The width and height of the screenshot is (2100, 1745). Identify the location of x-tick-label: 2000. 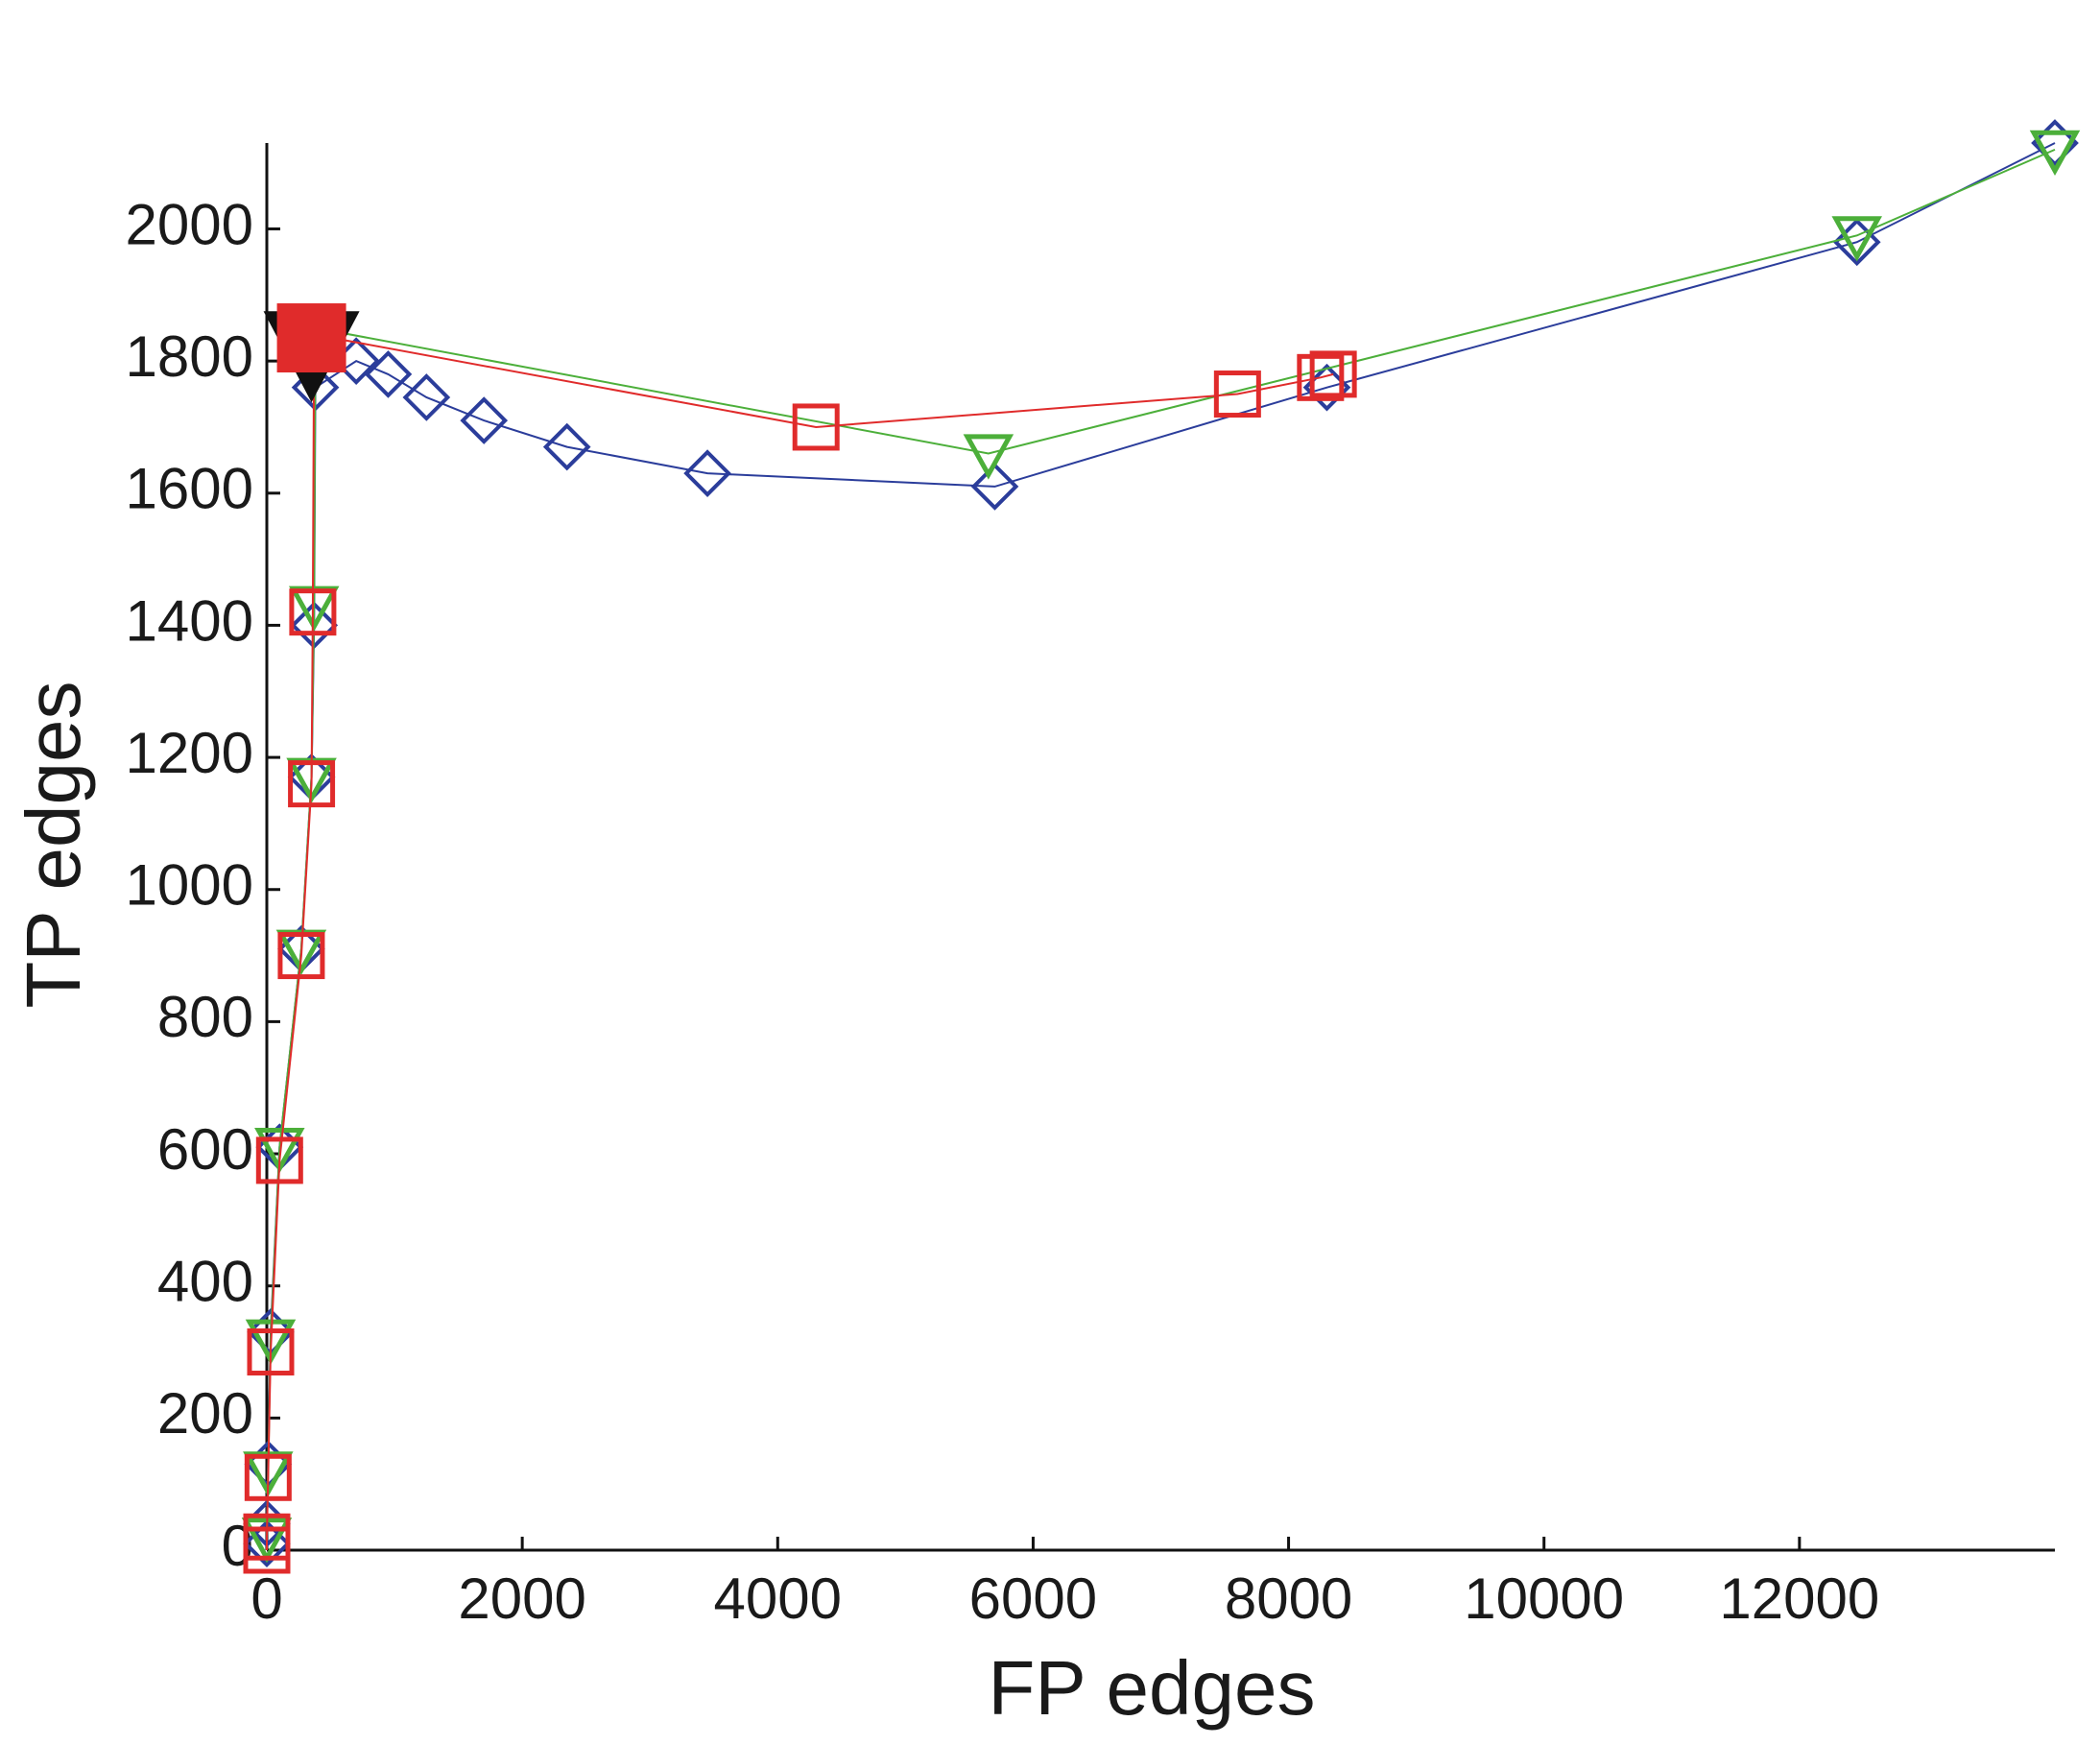
(521, 1598).